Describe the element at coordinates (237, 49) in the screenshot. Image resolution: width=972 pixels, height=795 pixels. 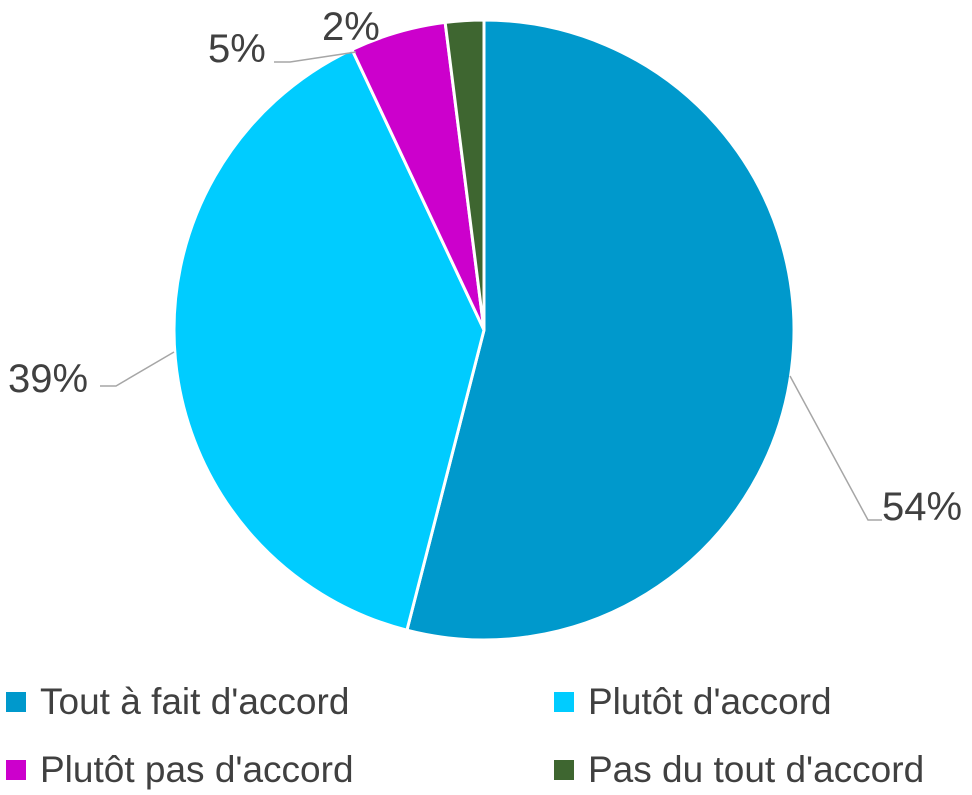
I see `data-label-plutot-pas: 5%` at that location.